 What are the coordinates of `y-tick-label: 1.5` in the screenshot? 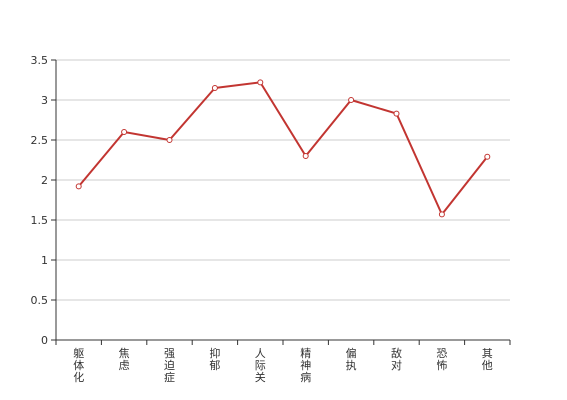 It's located at (40, 220).